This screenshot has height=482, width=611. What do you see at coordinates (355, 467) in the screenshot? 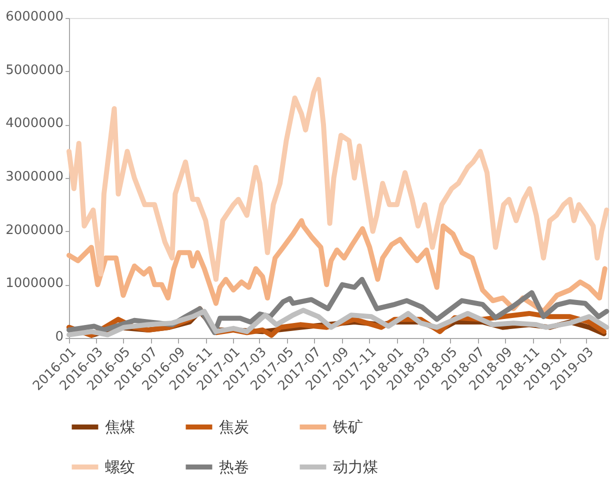
I see `legend-label: 动力煤` at bounding box center [355, 467].